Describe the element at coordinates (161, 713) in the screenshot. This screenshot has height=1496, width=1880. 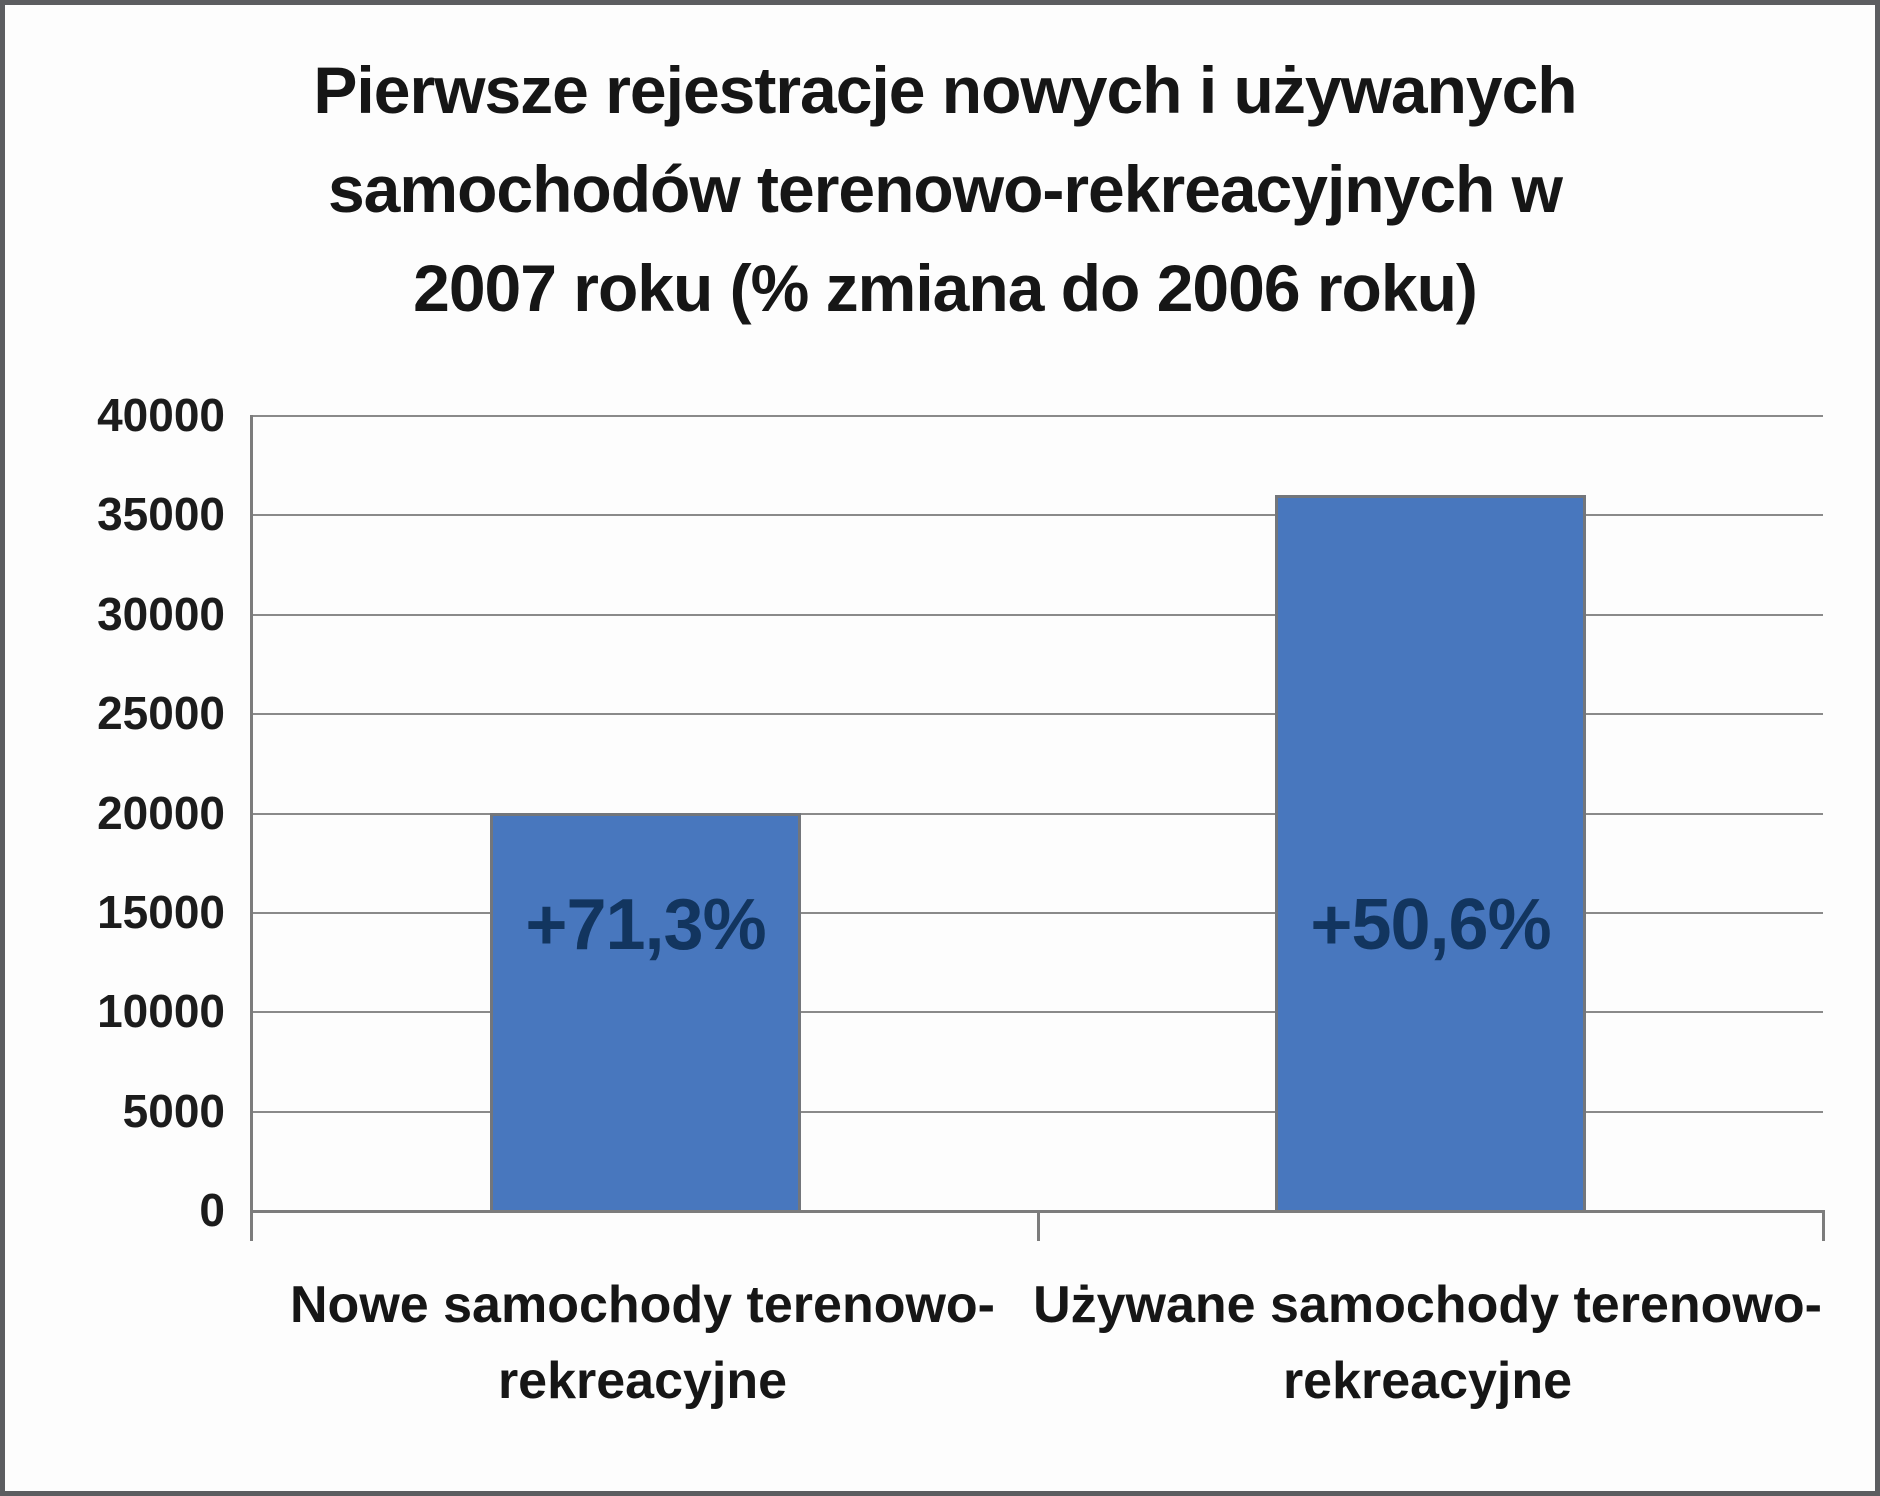
I see `y-tick-label: 25000` at that location.